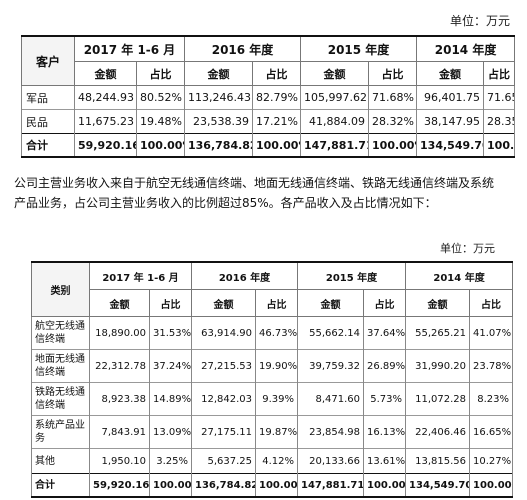 The image size is (527, 500). I want to click on table1-period-header: 2015 年度, so click(359, 48).